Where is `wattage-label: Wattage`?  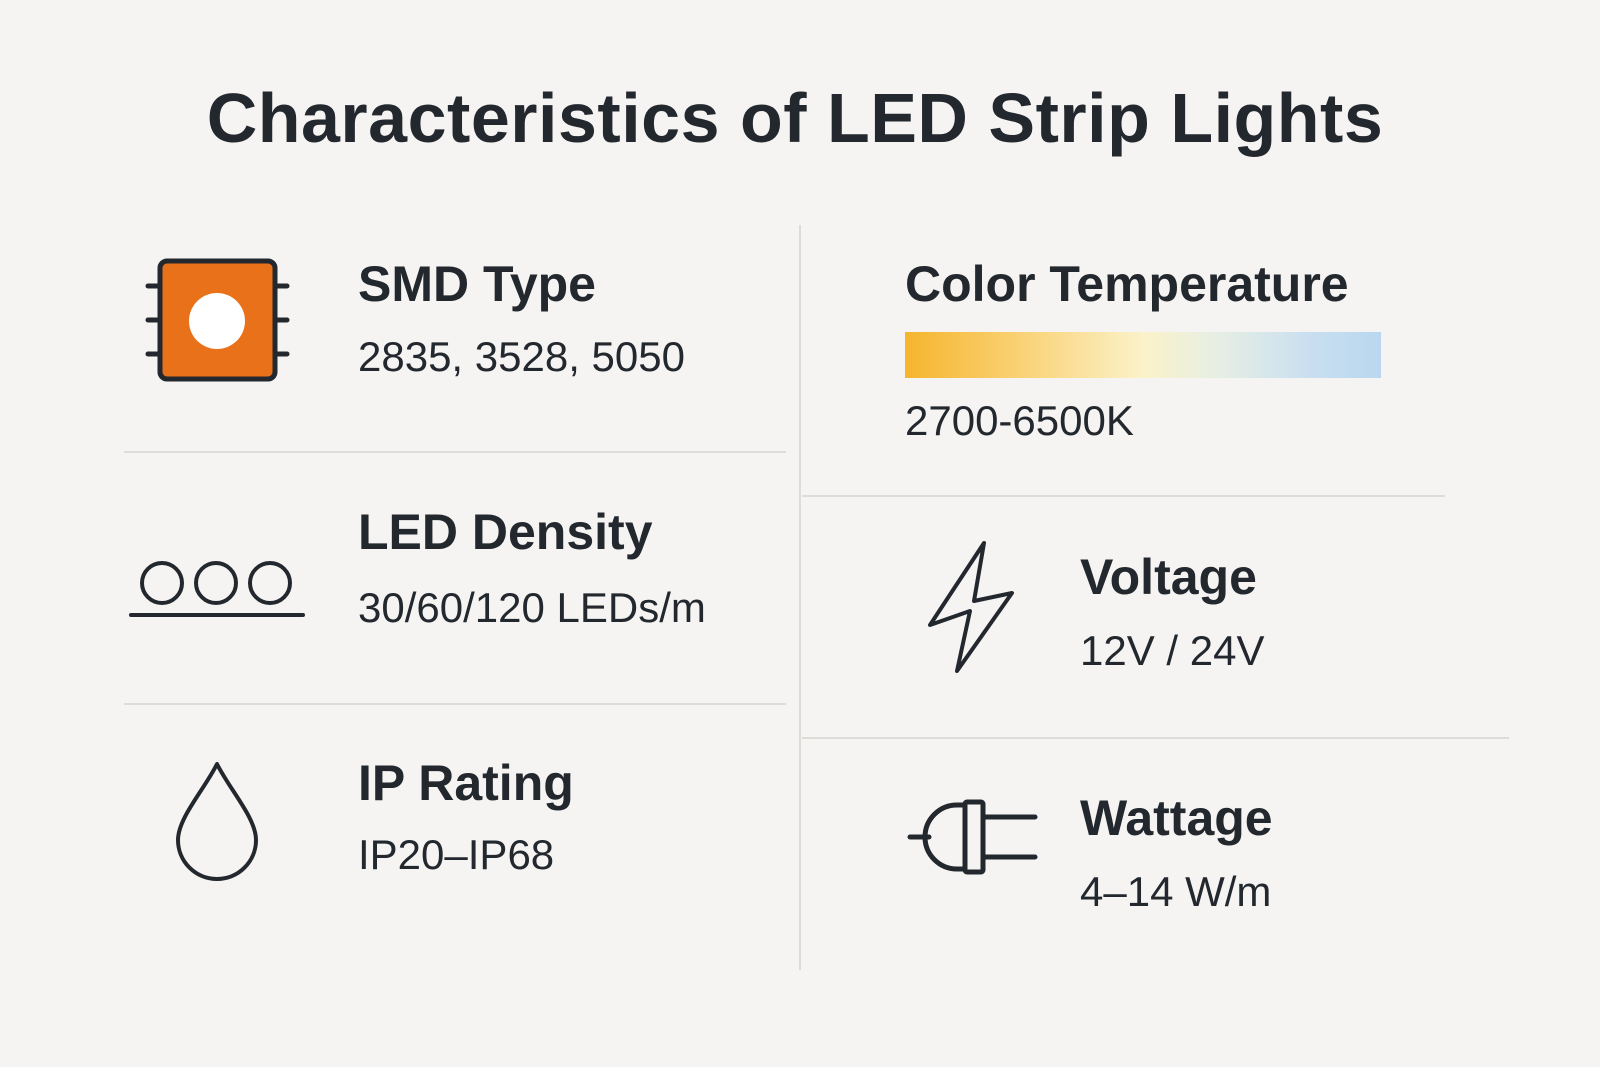 wattage-label: Wattage is located at coordinates (1176, 818).